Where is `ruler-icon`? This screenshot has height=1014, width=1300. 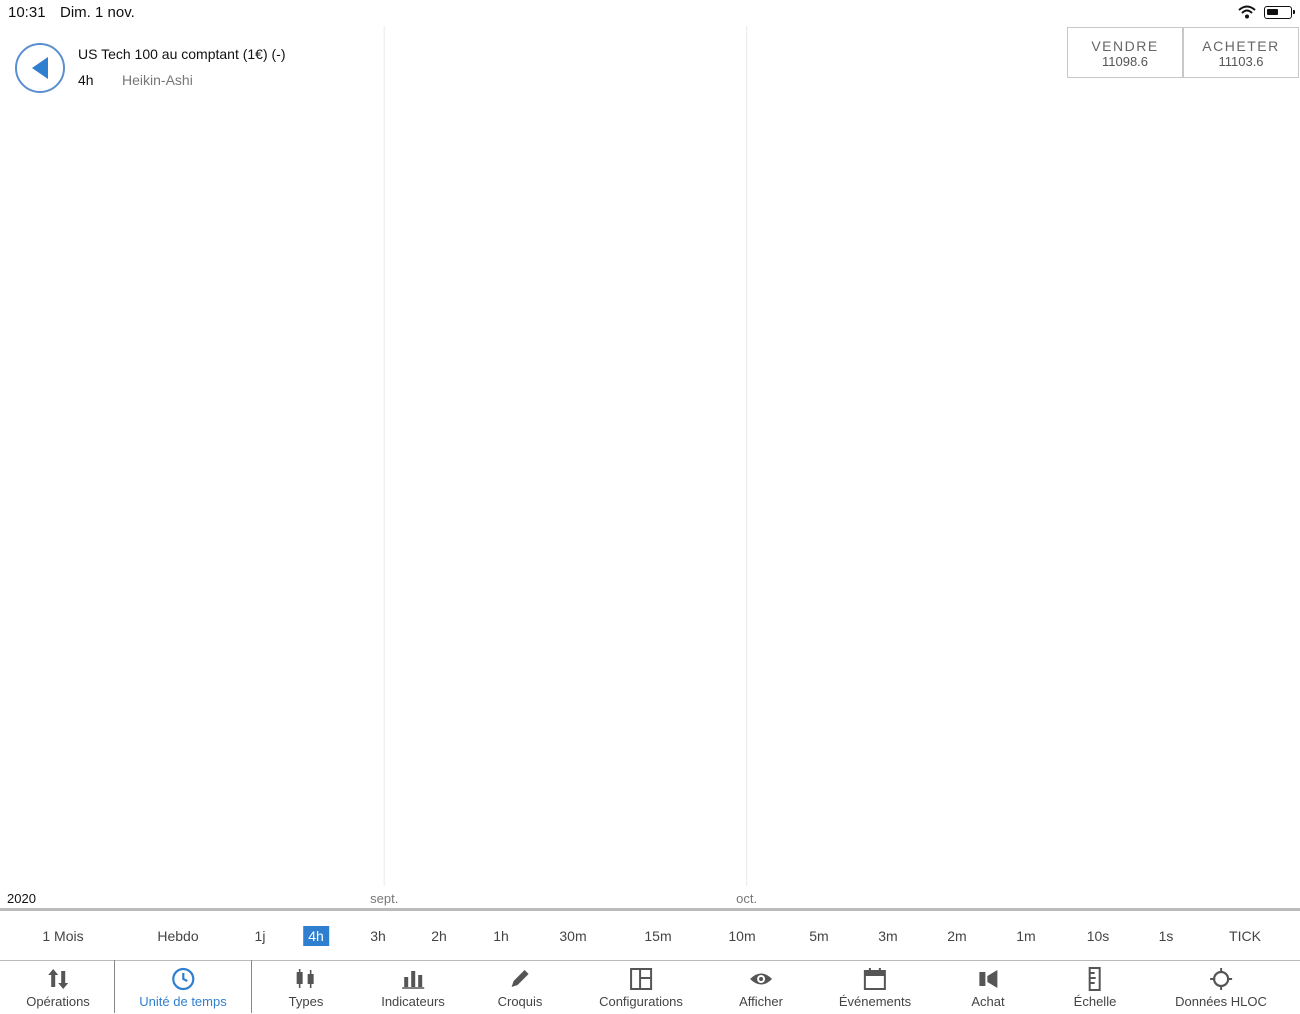
ruler-icon is located at coordinates (1094, 979).